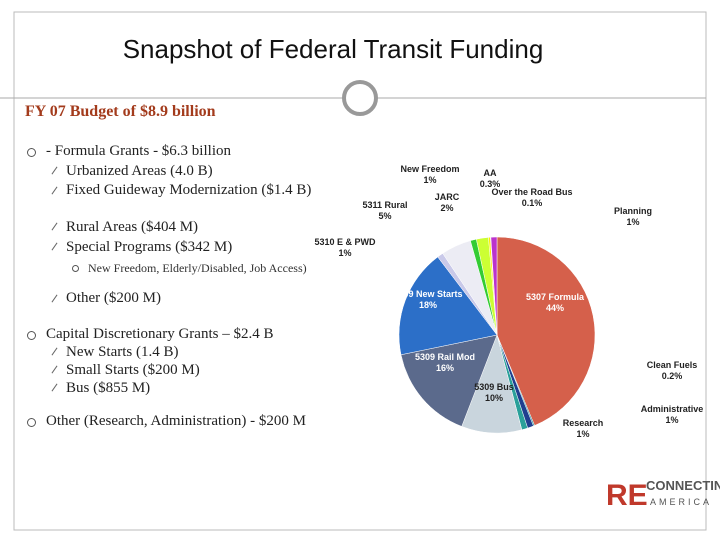  Describe the element at coordinates (672, 376) in the screenshot. I see `slice-value-label: 0.2%` at that location.